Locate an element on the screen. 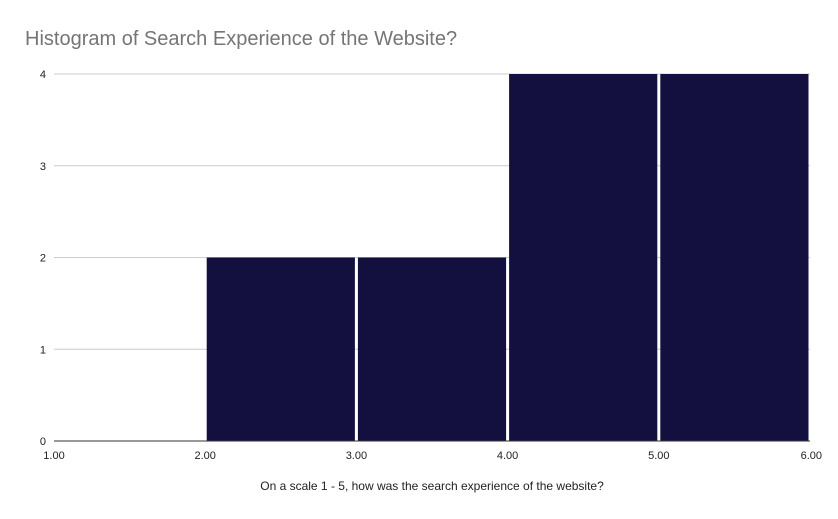 The height and width of the screenshot is (519, 838). x-tick-label: 2.00 is located at coordinates (204, 456).